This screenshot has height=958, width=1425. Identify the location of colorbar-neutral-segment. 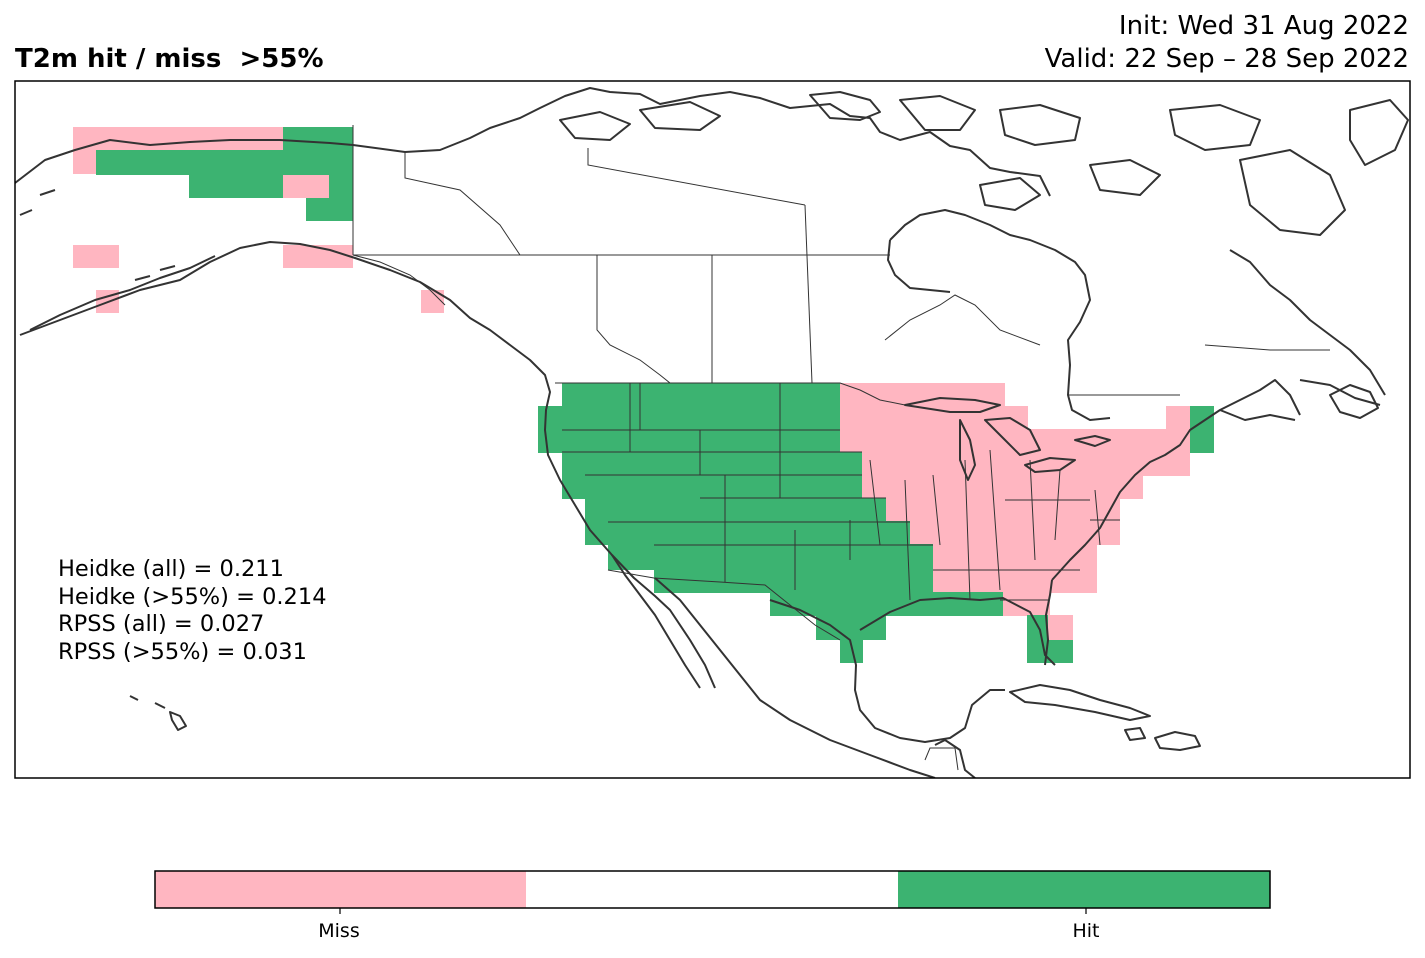
(712, 889).